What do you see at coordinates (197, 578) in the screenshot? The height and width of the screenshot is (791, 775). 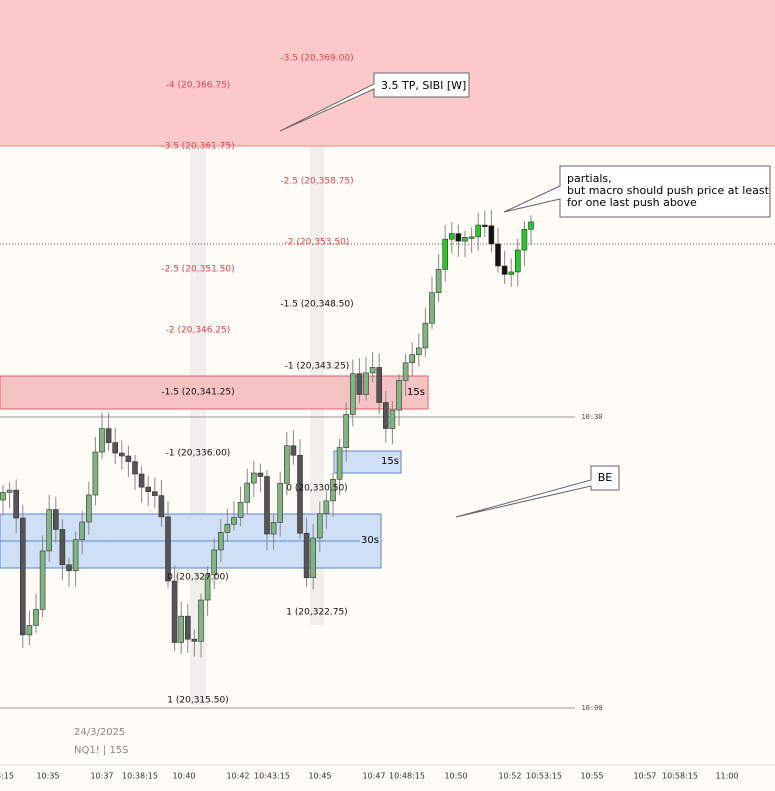 I see `fib-label: 0 (20,327.00)` at bounding box center [197, 578].